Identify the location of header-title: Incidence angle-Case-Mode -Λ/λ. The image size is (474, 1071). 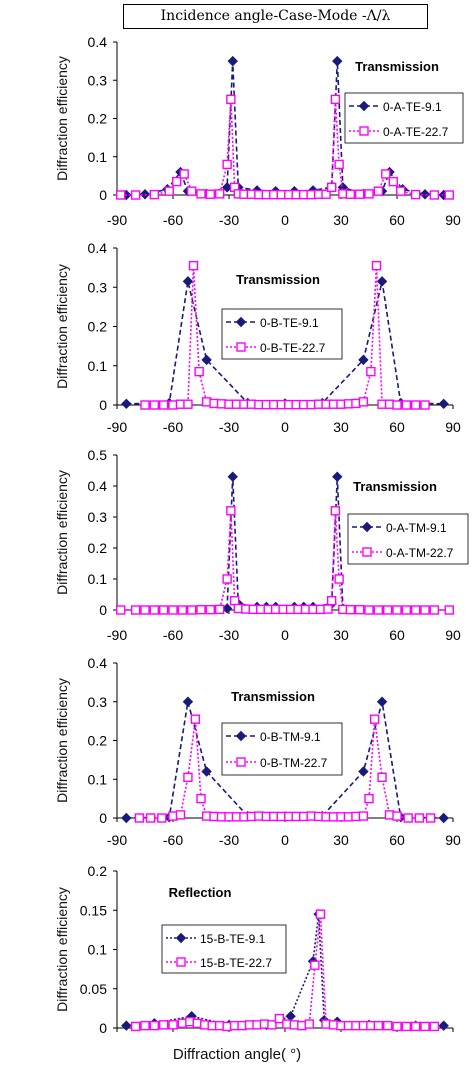
(275, 16).